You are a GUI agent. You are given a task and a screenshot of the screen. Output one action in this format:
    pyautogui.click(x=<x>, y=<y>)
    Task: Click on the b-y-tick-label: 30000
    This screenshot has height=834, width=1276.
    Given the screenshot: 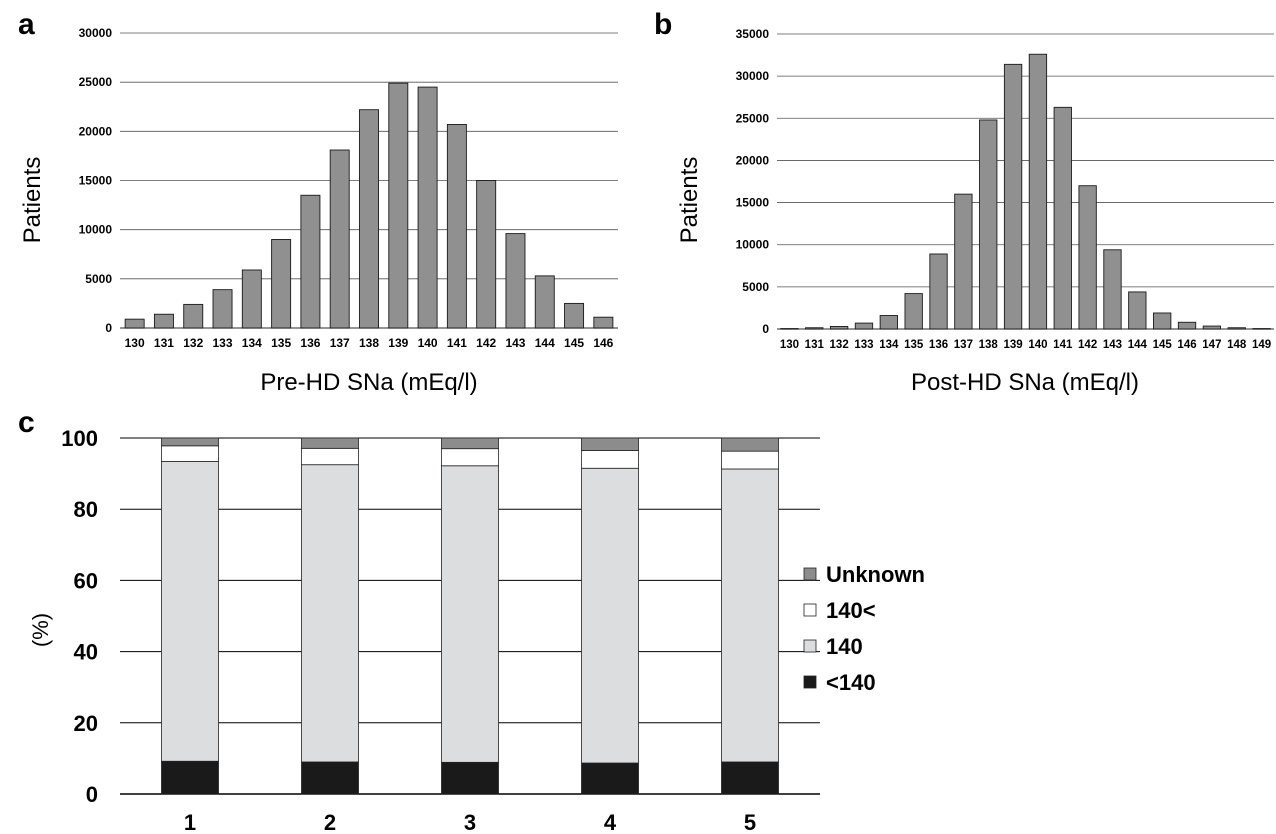 What is the action you would take?
    pyautogui.click(x=753, y=76)
    